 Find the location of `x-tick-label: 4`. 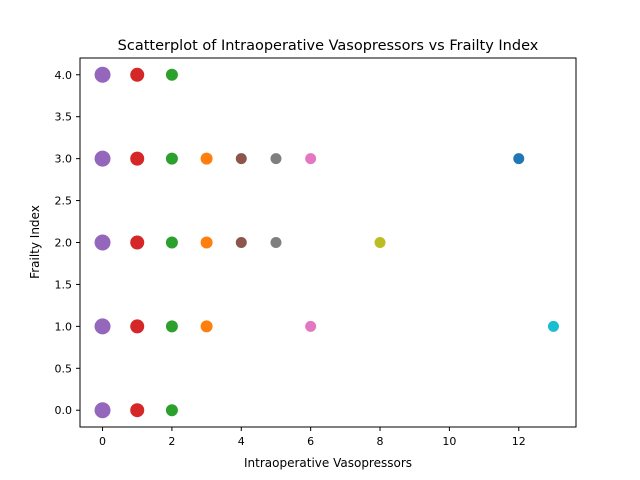

x-tick-label: 4 is located at coordinates (241, 441).